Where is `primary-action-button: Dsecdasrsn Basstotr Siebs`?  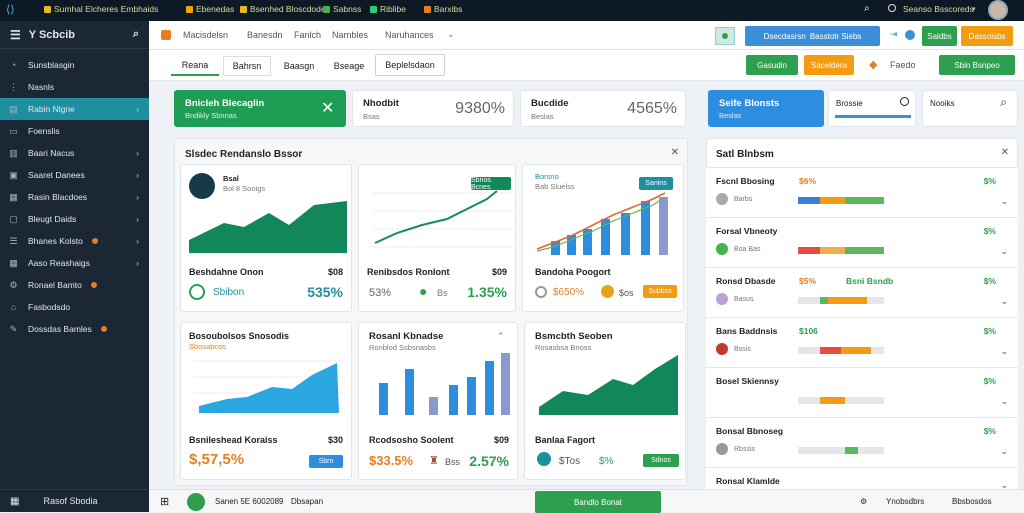 primary-action-button: Dsecdasrsn Basstotr Siebs is located at coordinates (812, 36).